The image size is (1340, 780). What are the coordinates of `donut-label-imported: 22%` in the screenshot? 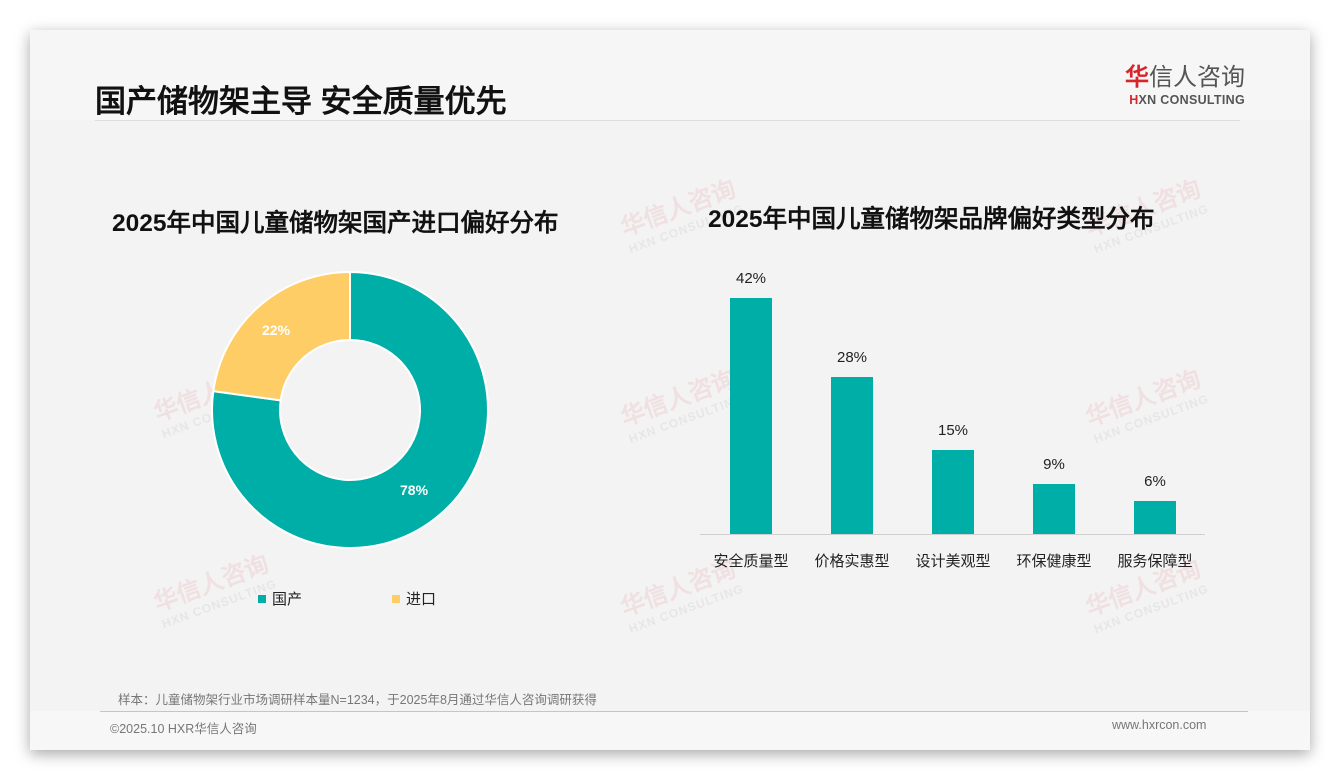 It's located at (276, 330).